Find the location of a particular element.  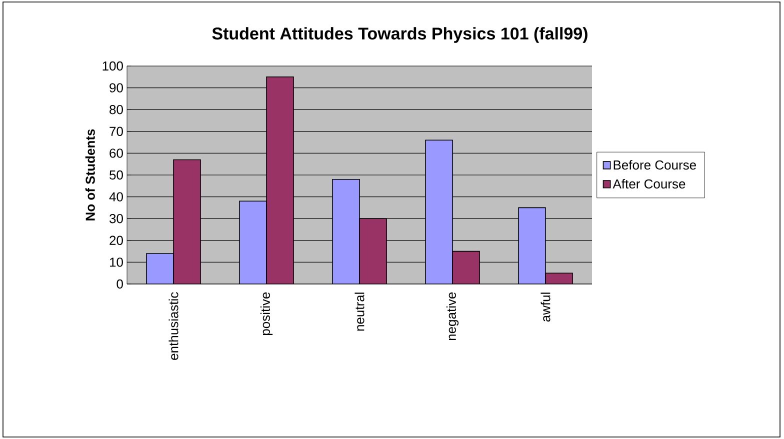

x-tick-label: awful is located at coordinates (545, 307).